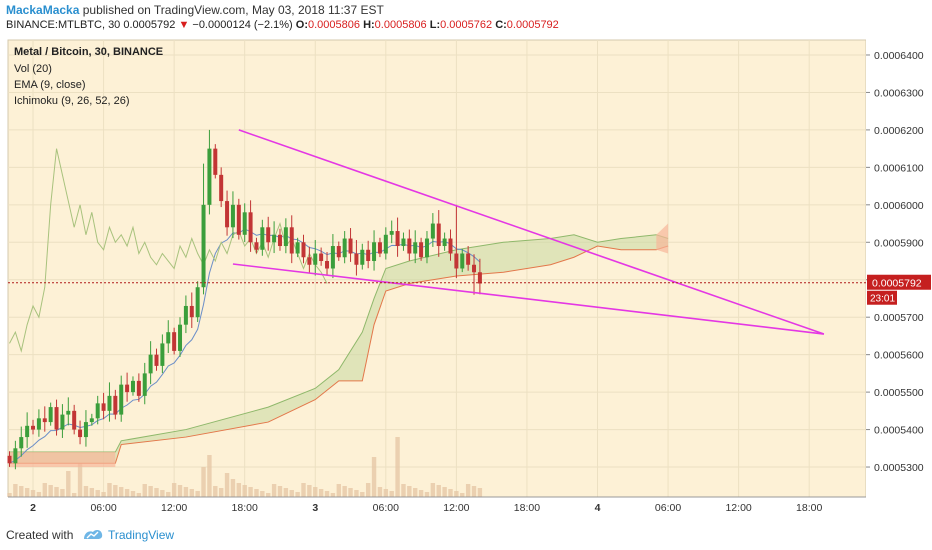  What do you see at coordinates (668, 508) in the screenshot?
I see `x-tick-label: 06:00` at bounding box center [668, 508].